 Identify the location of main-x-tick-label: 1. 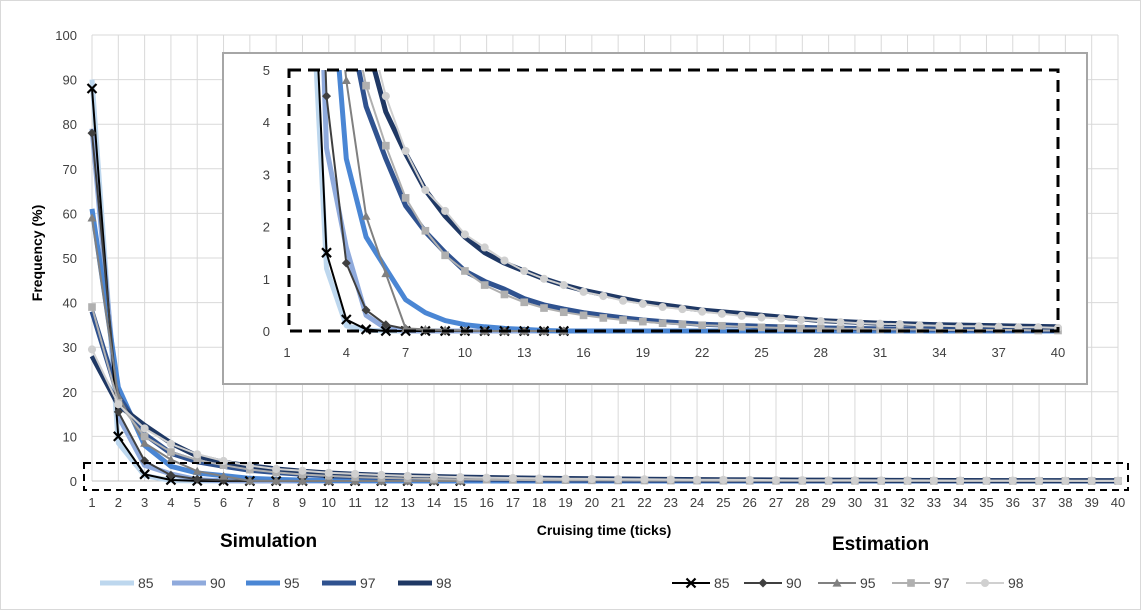
(91, 502).